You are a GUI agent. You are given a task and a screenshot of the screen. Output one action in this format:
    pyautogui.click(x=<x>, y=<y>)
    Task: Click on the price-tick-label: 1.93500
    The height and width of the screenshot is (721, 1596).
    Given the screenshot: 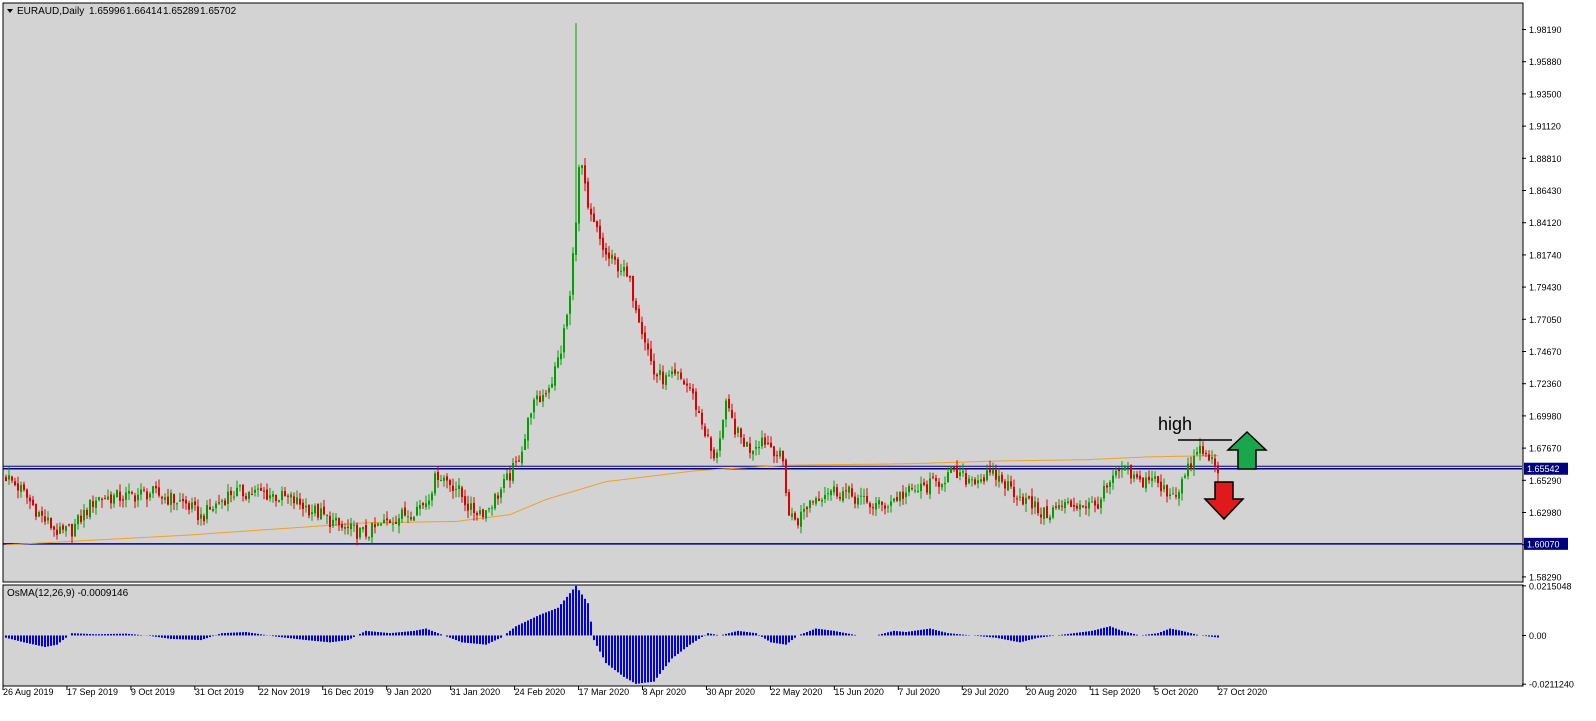 What is the action you would take?
    pyautogui.click(x=1545, y=94)
    